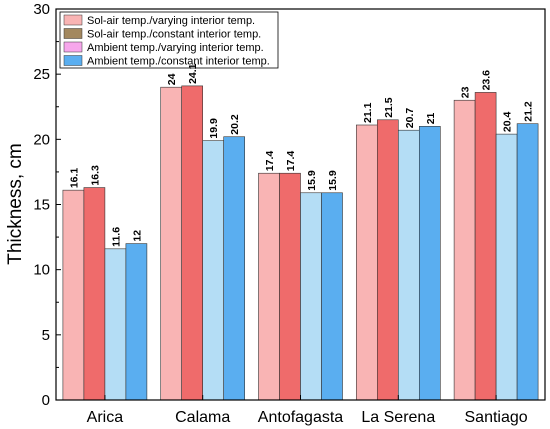 Image resolution: width=550 pixels, height=429 pixels. What do you see at coordinates (41, 270) in the screenshot?
I see `y-tick-label: 10` at bounding box center [41, 270].